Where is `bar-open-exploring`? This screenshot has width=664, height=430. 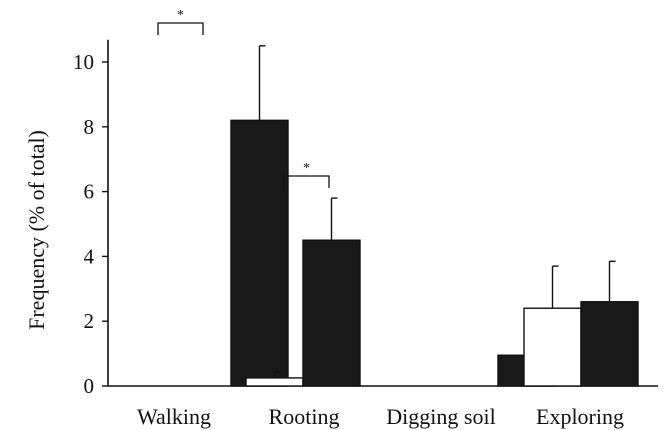
bar-open-exploring is located at coordinates (552, 347).